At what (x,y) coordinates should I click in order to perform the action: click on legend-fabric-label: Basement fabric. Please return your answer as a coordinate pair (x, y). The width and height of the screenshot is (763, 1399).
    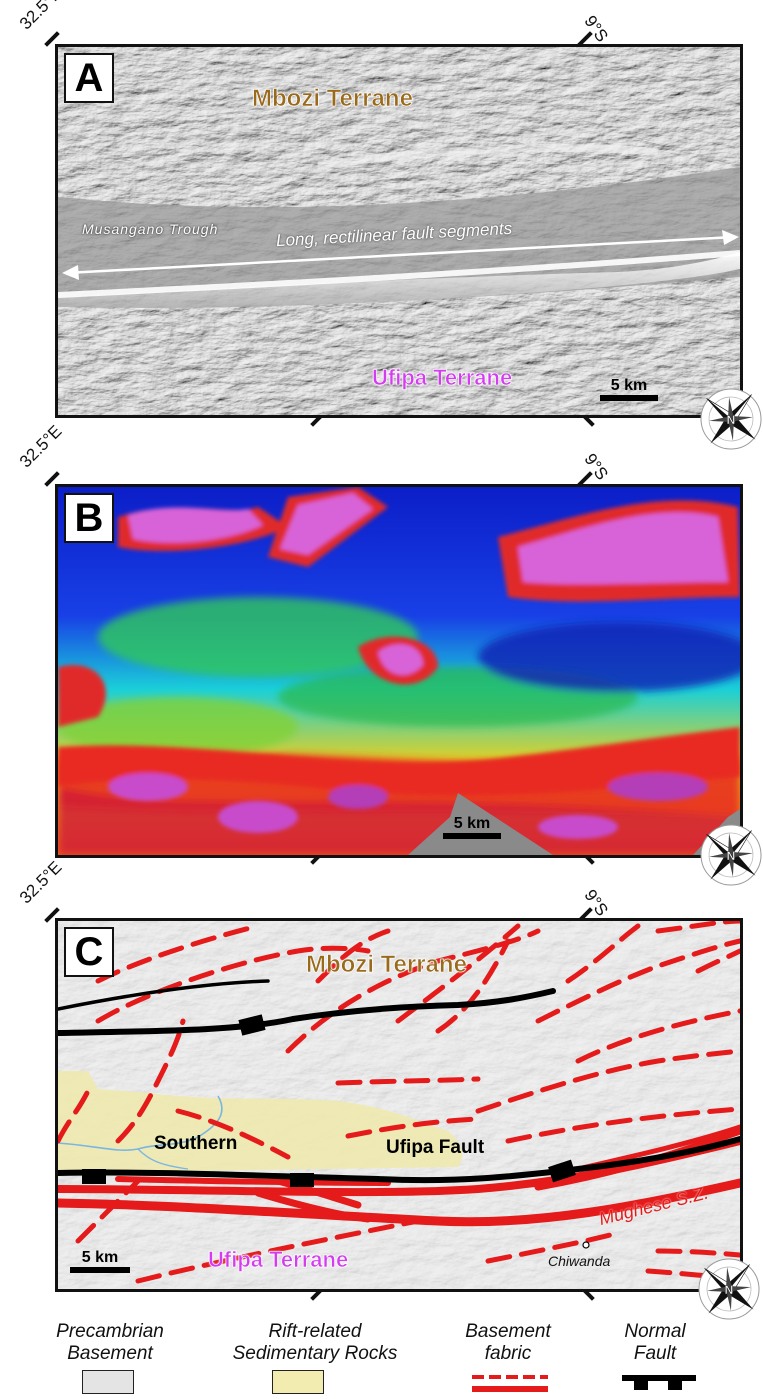
    Looking at the image, I should click on (508, 1343).